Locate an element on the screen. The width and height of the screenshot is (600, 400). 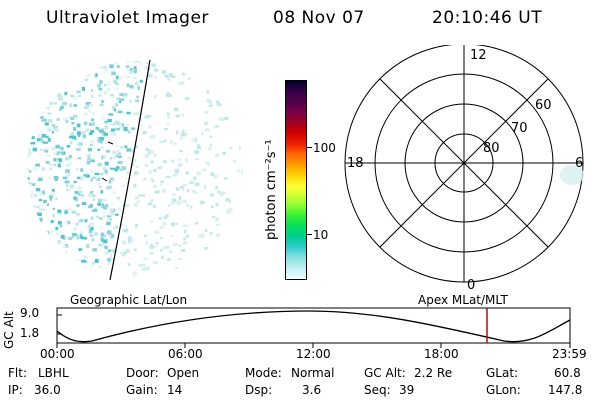
lat-label-80: 80 is located at coordinates (491, 148).